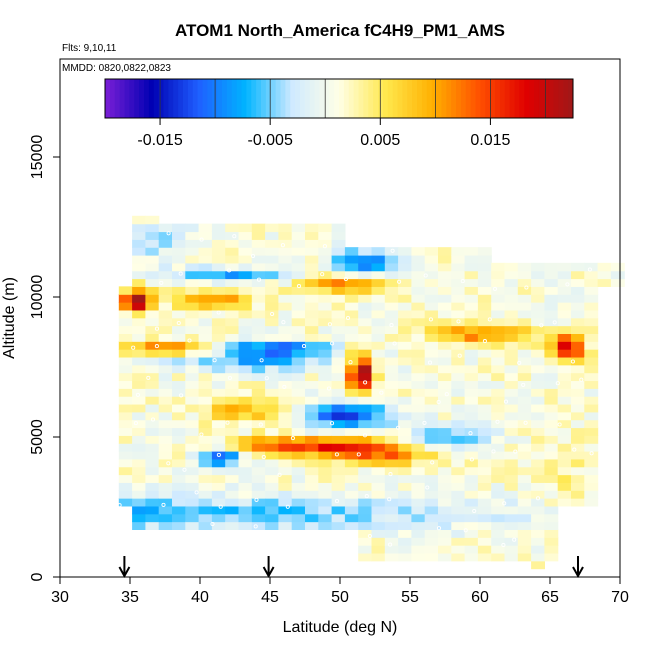 Image resolution: width=650 pixels, height=650 pixels. Describe the element at coordinates (351, 567) in the screenshot. I see `flight-arrows` at that location.